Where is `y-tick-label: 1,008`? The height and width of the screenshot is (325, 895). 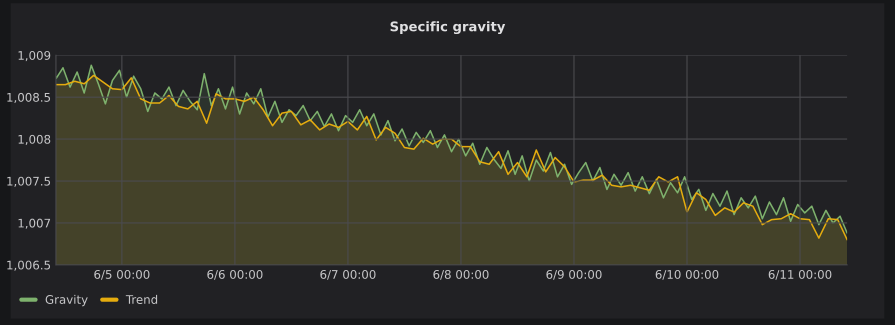 y-tick-label: 1,008 is located at coordinates (34, 139).